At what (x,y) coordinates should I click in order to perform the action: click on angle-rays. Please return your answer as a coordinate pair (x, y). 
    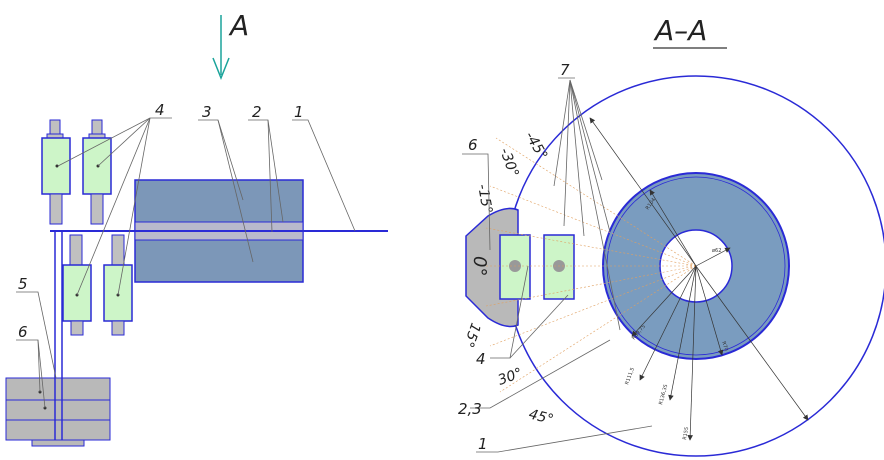
    Looking at the image, I should click on (591, 265).